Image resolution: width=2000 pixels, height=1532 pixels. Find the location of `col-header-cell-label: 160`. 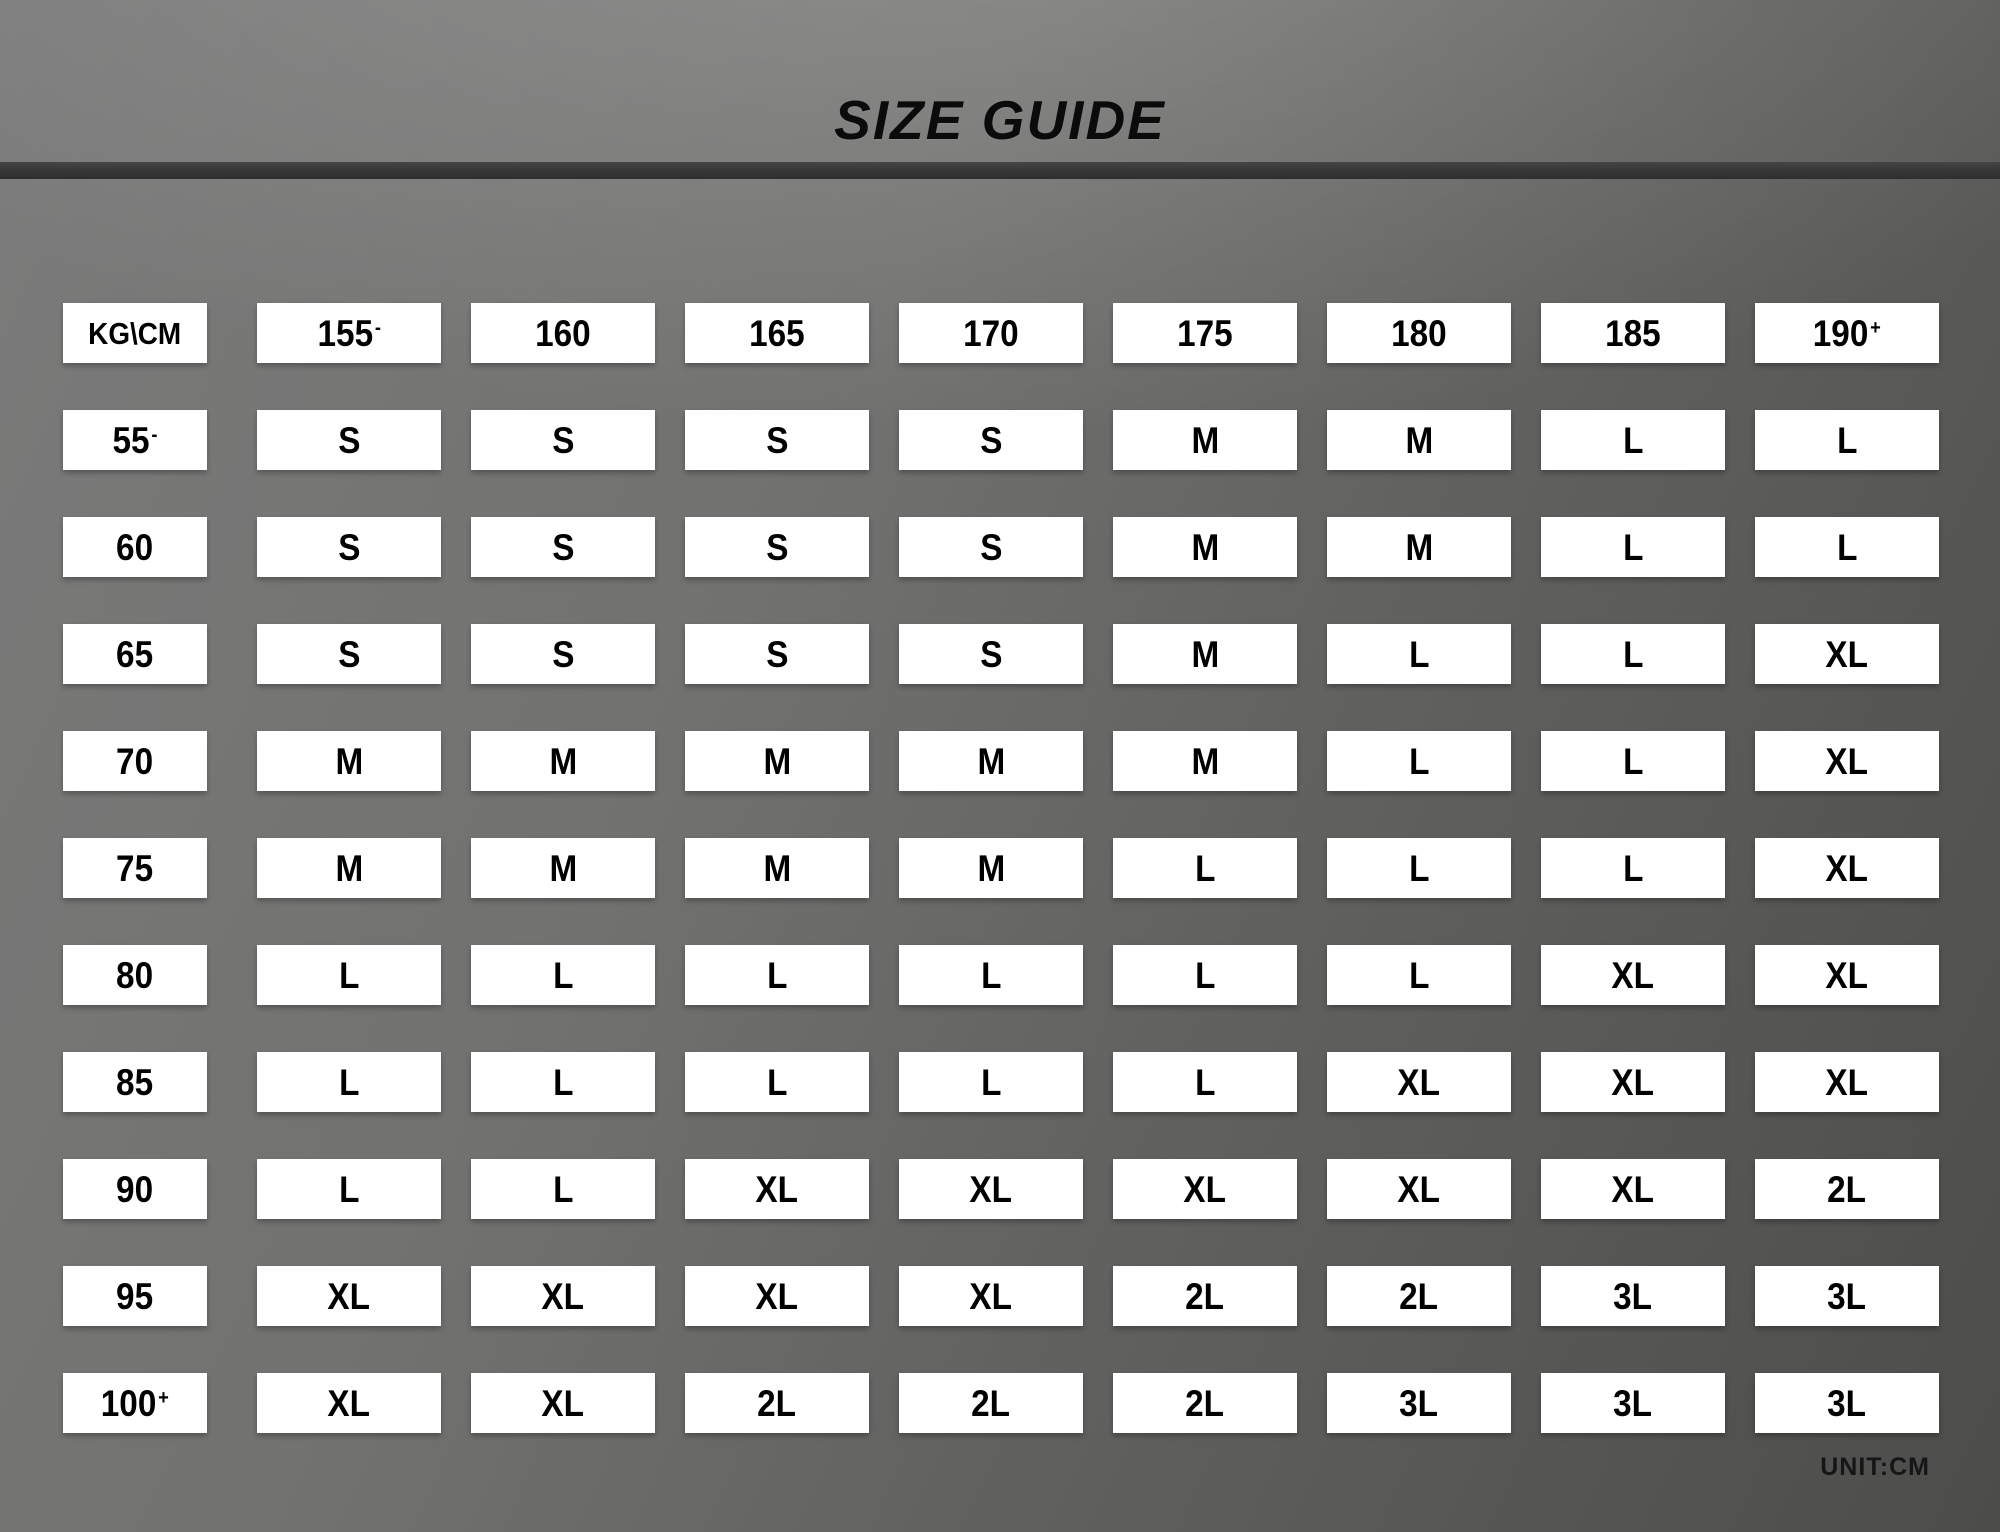

col-header-cell-label: 160 is located at coordinates (563, 333).